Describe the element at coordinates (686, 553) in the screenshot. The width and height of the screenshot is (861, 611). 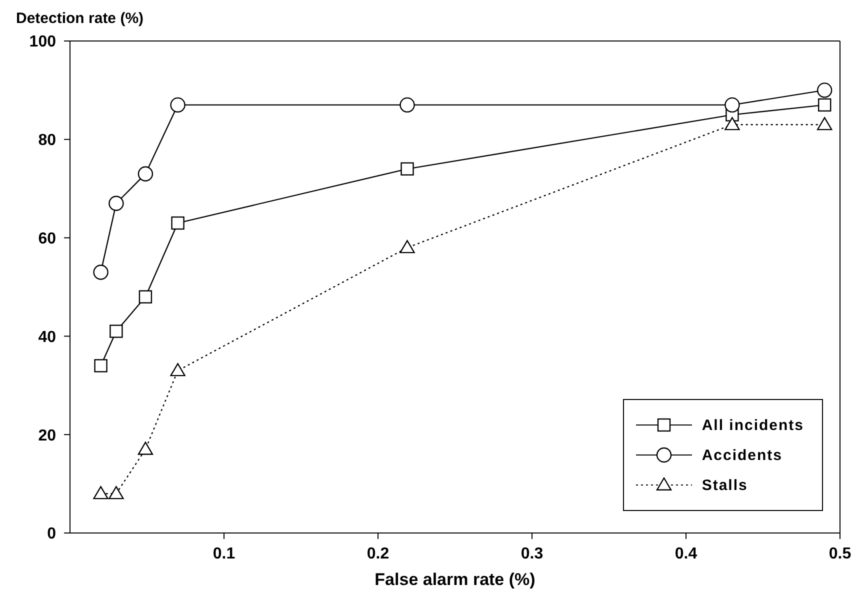
I see `x-tick-label: 0.4` at that location.